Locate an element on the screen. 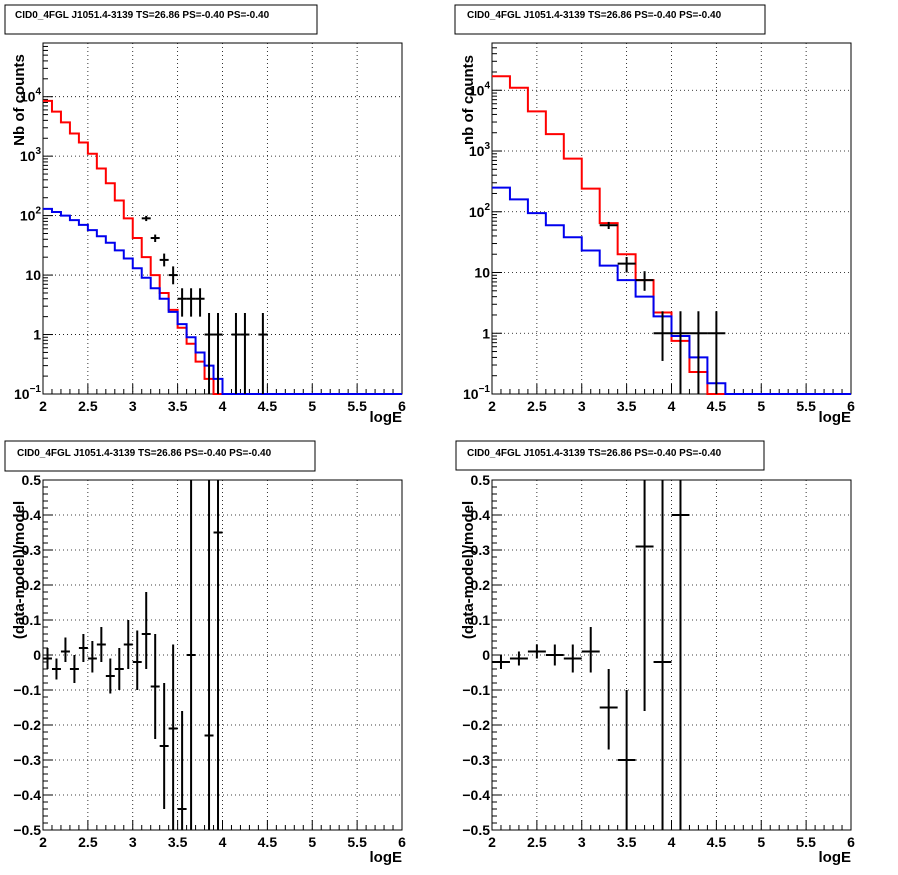  y-tick-label: 10³ is located at coordinates (31, 155).